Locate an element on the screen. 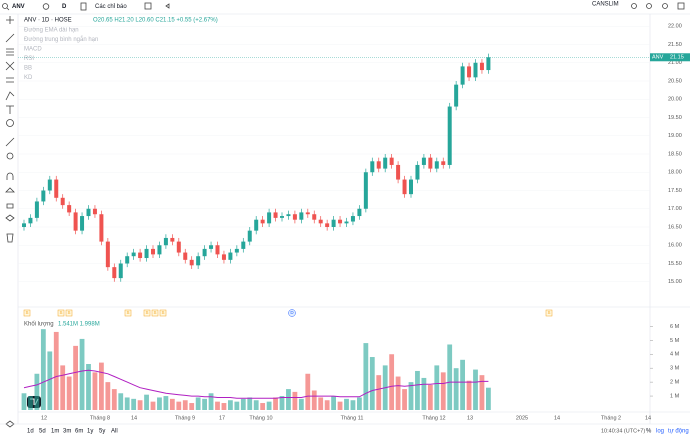 The image size is (690, 439). y-tick-label: 16.50 is located at coordinates (675, 227).